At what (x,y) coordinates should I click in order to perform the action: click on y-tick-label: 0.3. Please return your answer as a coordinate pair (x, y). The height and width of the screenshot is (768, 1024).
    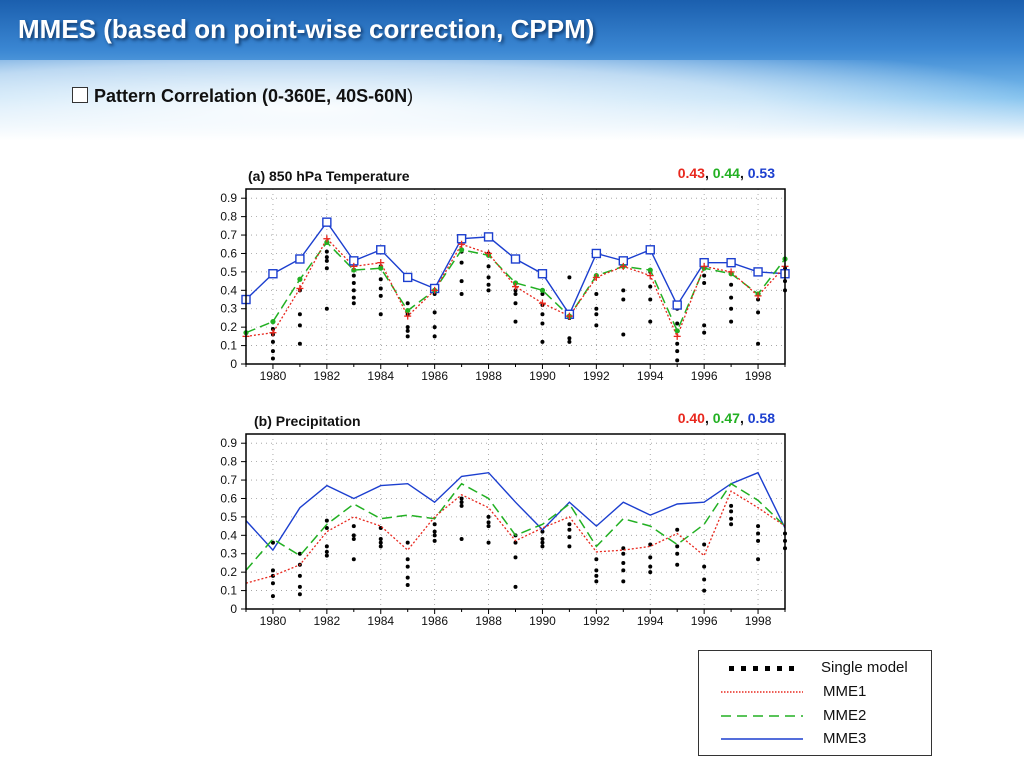
    Looking at the image, I should click on (228, 554).